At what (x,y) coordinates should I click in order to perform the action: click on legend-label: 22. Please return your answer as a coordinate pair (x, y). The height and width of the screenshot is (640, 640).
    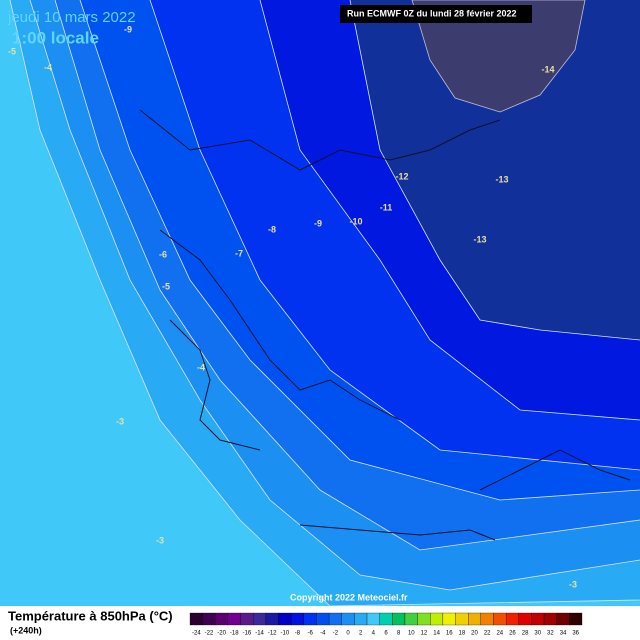
    Looking at the image, I should click on (487, 634).